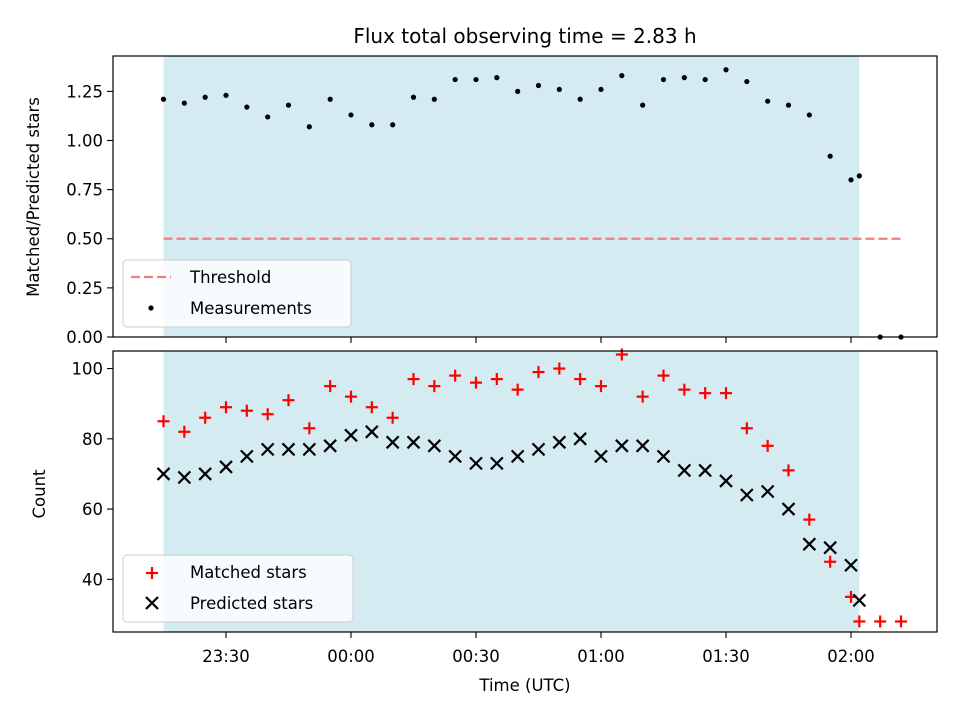 The width and height of the screenshot is (960, 720). What do you see at coordinates (538, 649) in the screenshot?
I see `x-axis-ticks: 23:30 00:00 00:30 01:00 01:30 02:00` at bounding box center [538, 649].